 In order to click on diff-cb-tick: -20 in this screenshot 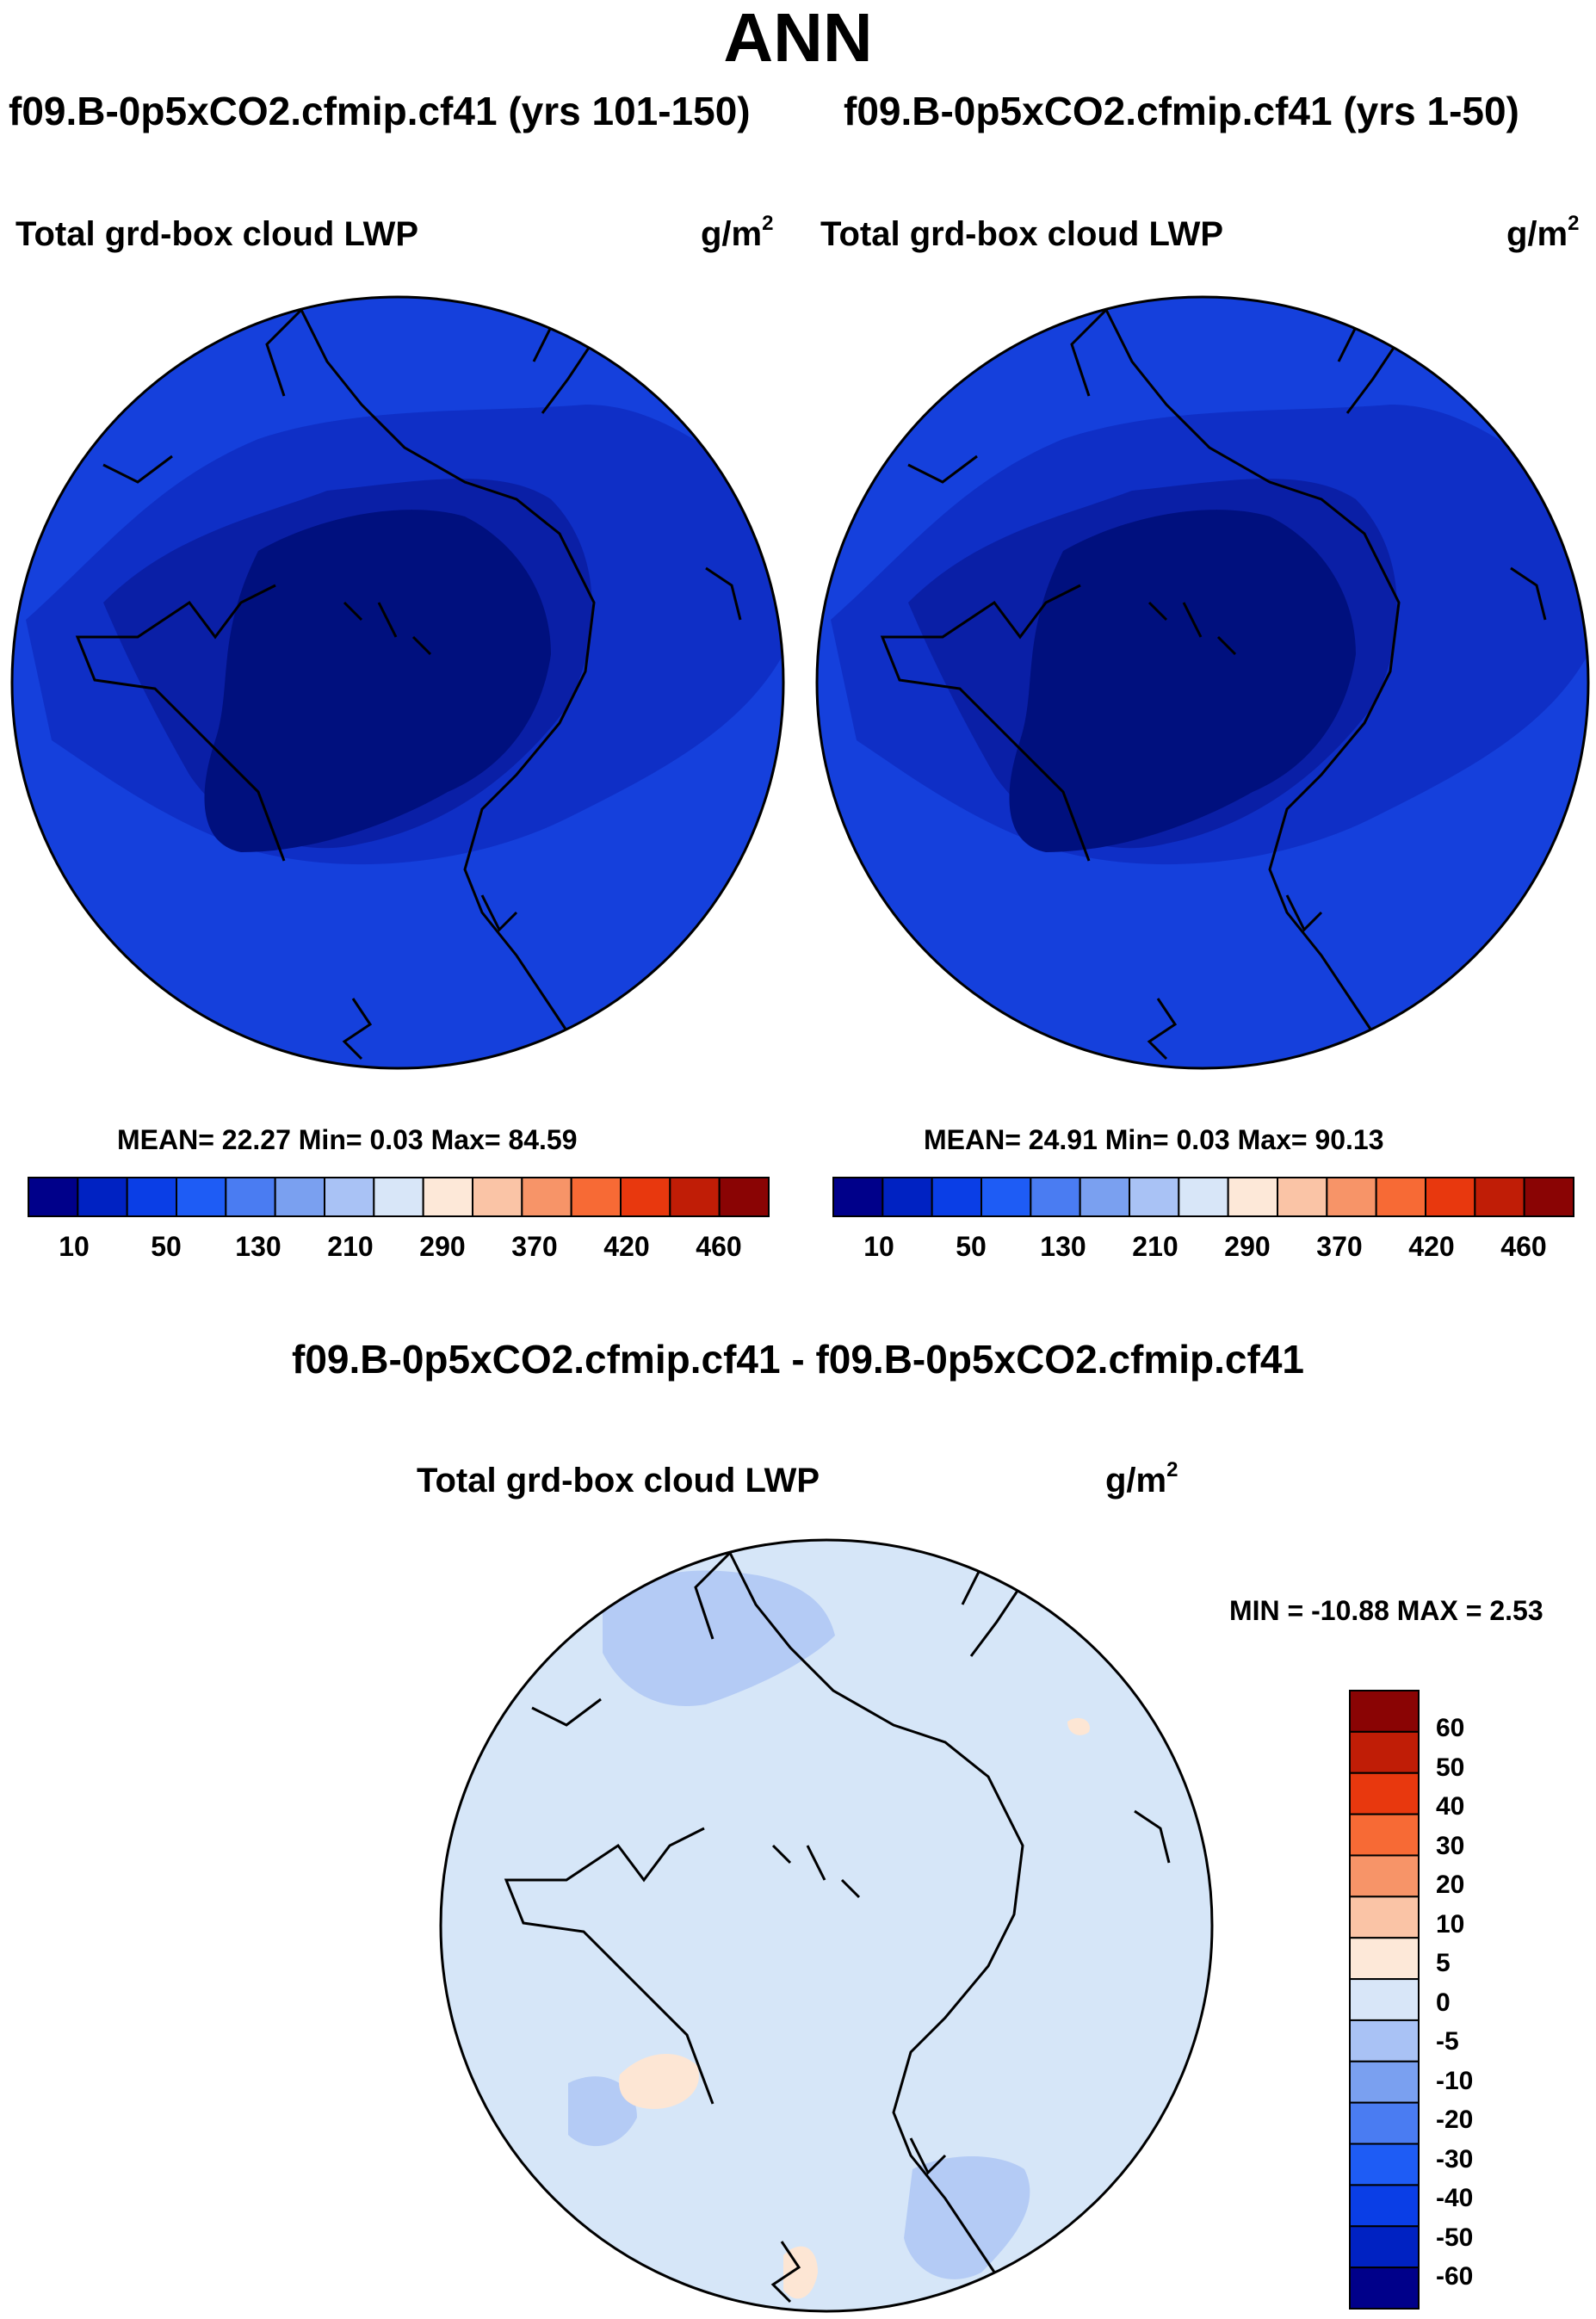, I will do `click(1455, 2120)`.